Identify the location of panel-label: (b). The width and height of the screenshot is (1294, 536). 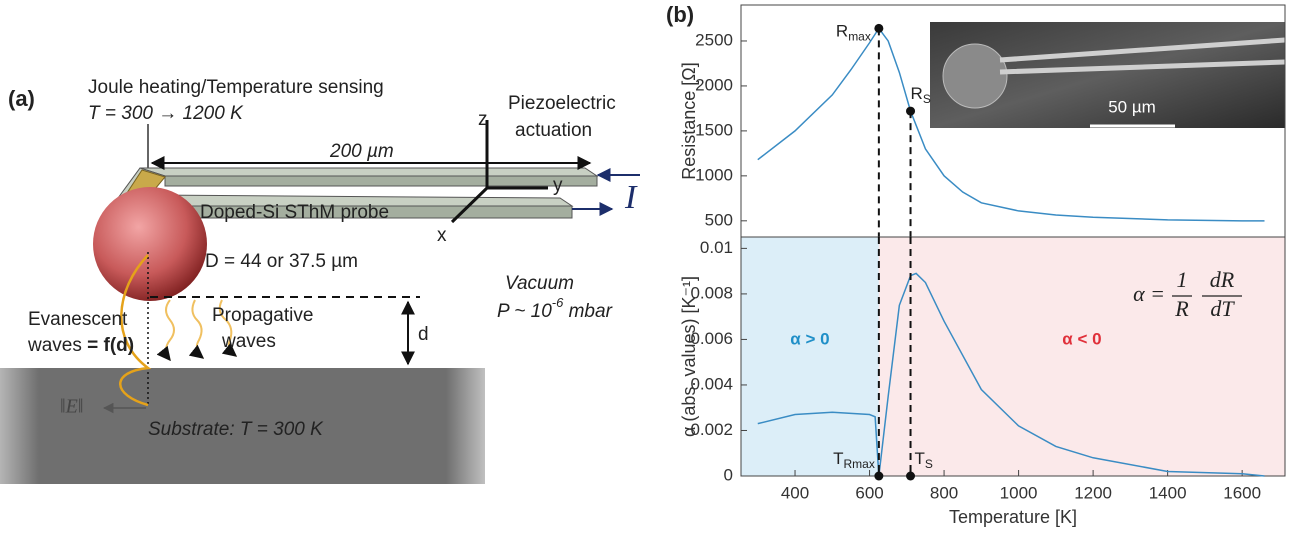
(680, 14).